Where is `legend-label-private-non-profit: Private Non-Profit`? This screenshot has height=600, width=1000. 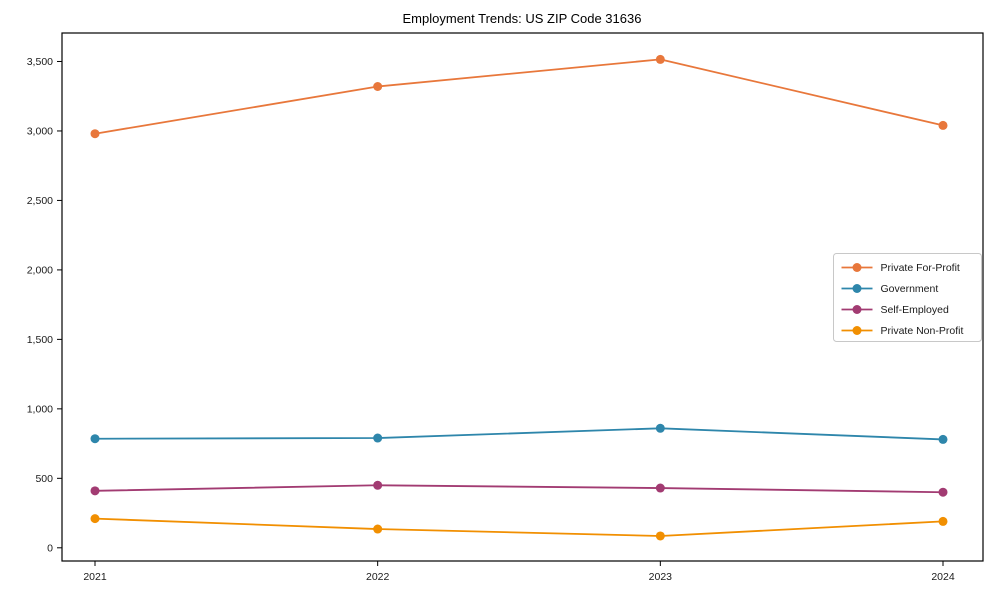
legend-label-private-non-profit: Private Non-Profit is located at coordinates (922, 331).